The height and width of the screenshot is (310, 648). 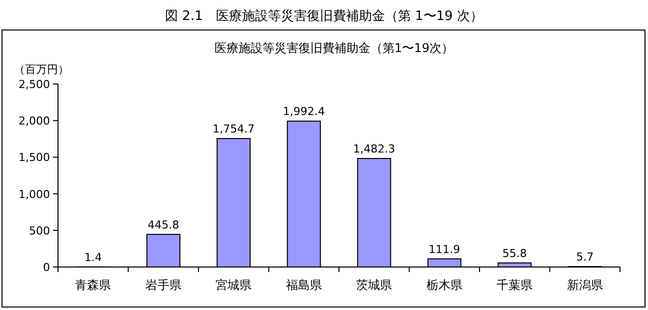 What do you see at coordinates (374, 149) in the screenshot?
I see `data-label: 1,482.3` at bounding box center [374, 149].